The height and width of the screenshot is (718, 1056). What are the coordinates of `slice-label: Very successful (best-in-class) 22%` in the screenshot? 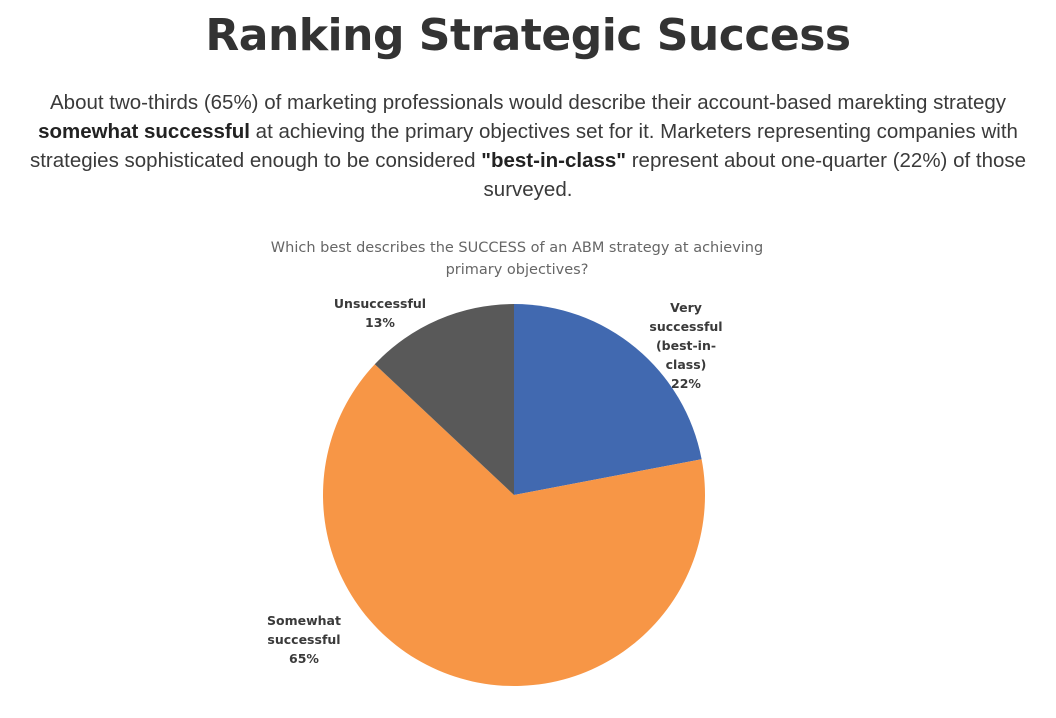 It's located at (686, 345).